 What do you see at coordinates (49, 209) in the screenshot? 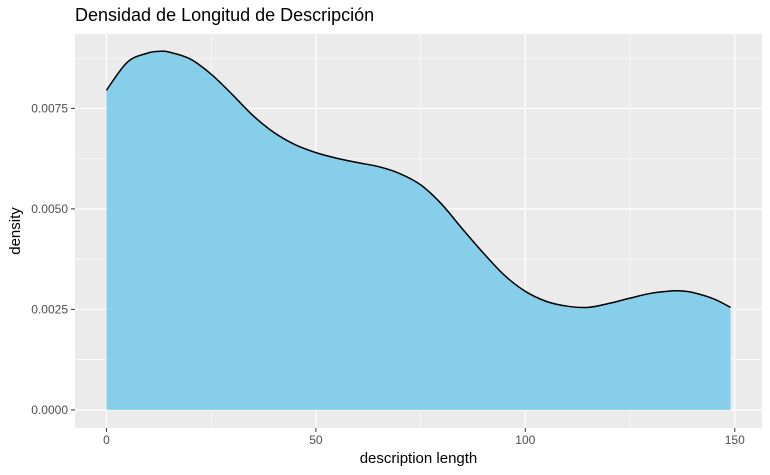
I see `y-tick-label: 0.0050` at bounding box center [49, 209].